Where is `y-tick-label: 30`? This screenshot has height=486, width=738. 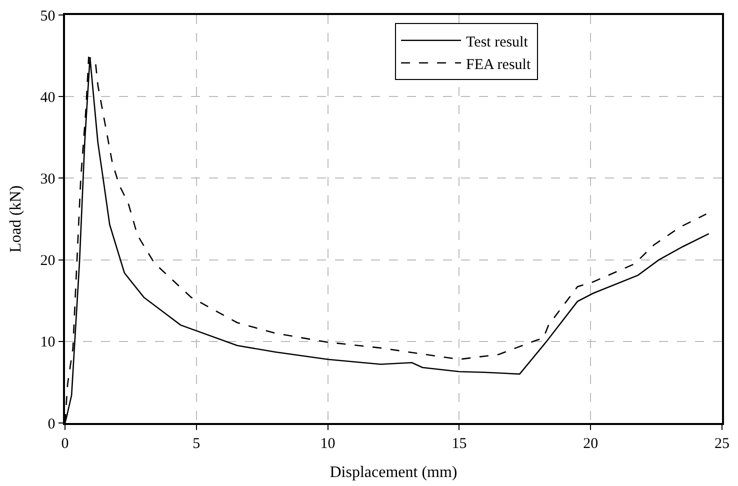 y-tick-label: 30 is located at coordinates (48, 179).